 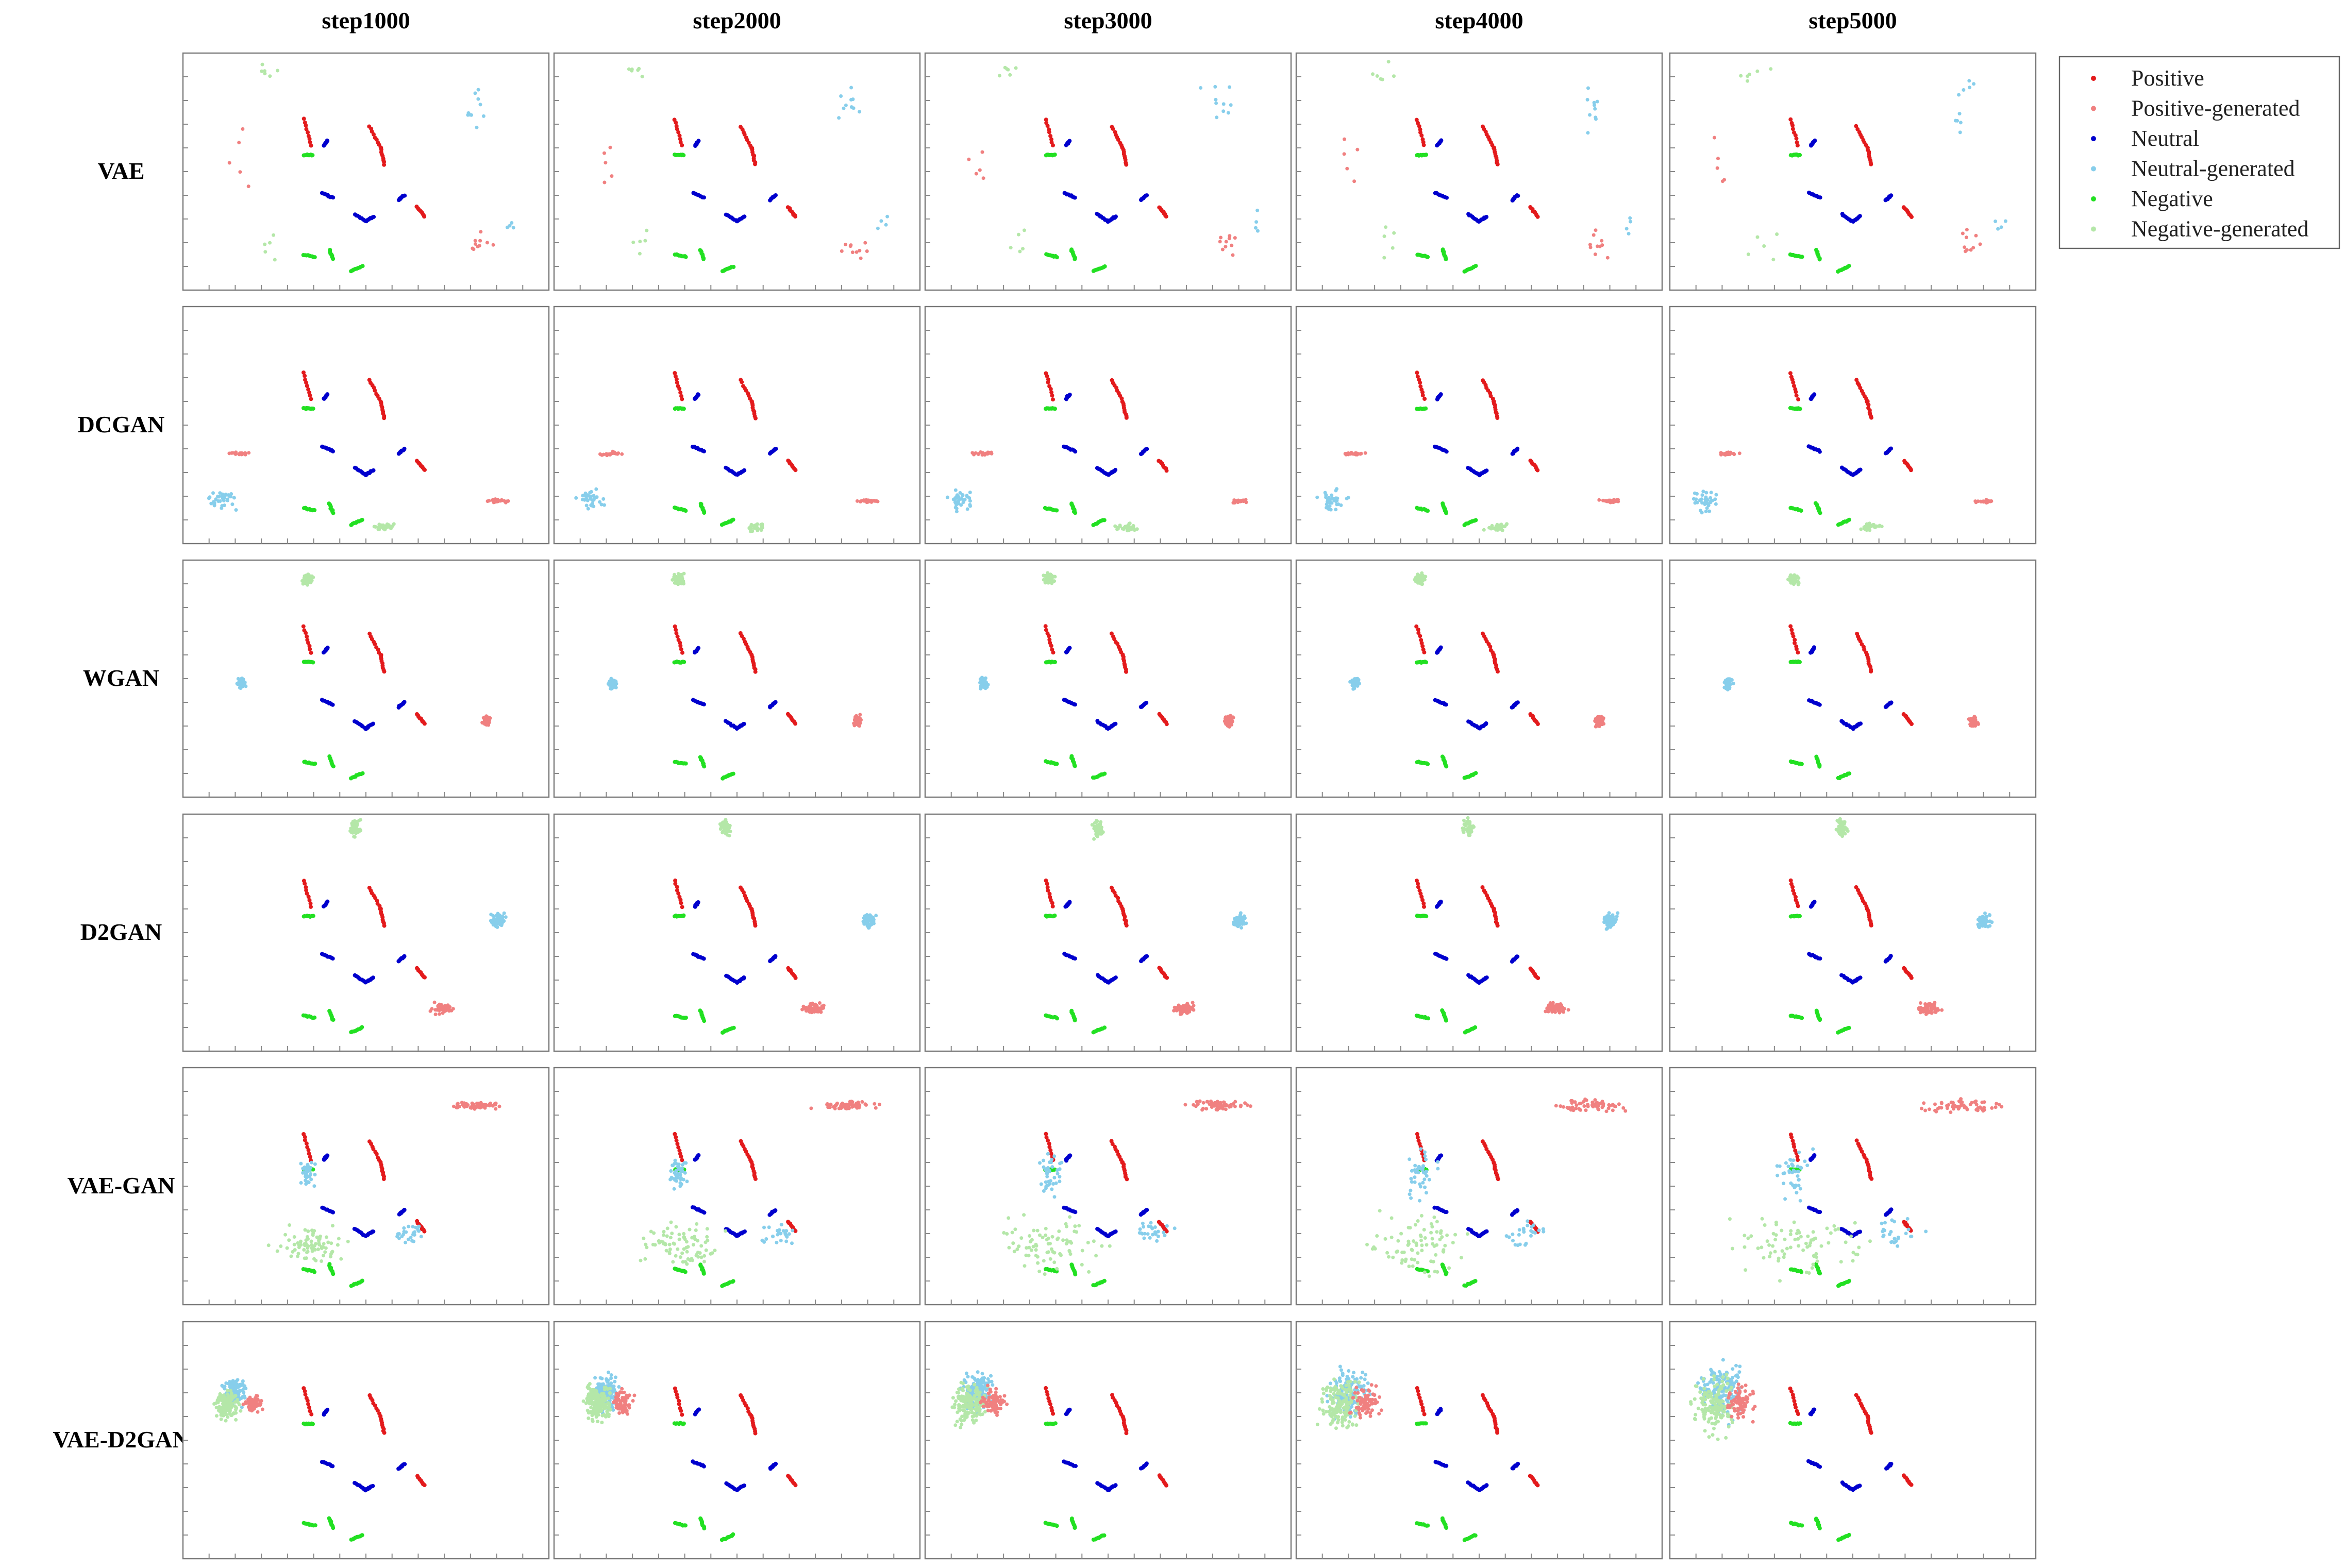 What do you see at coordinates (366, 678) in the screenshot?
I see `panel-wgan-step1000` at bounding box center [366, 678].